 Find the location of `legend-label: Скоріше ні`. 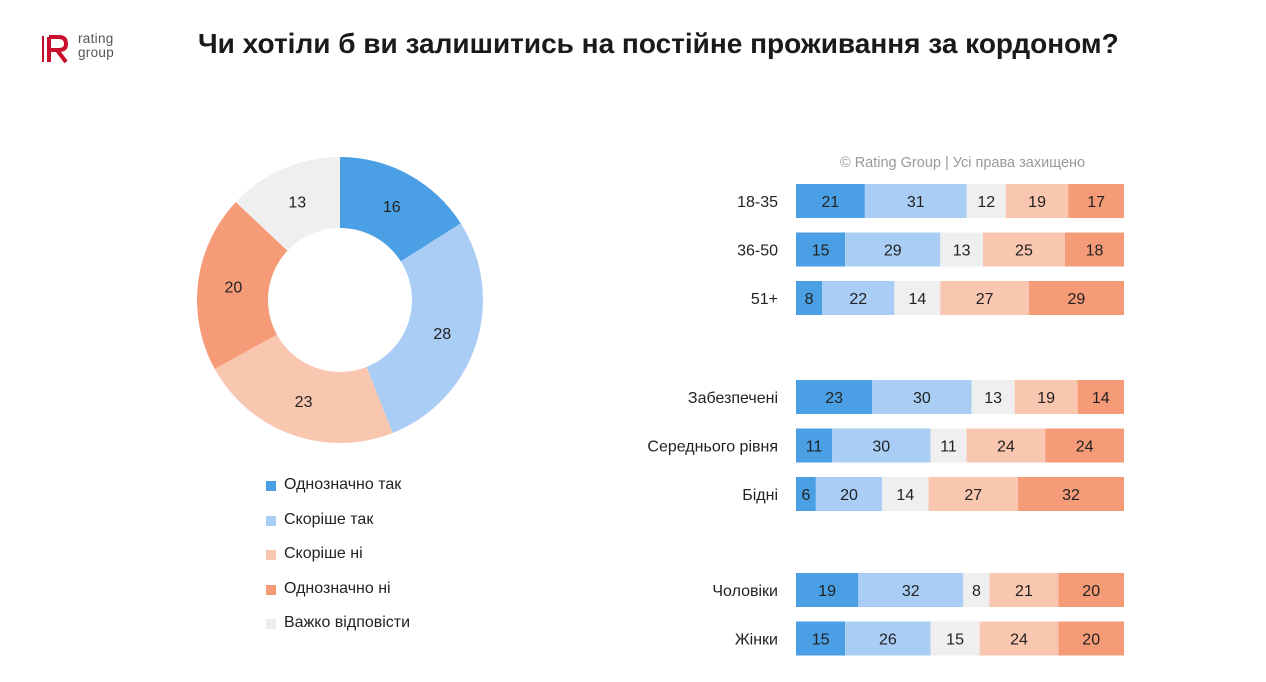

legend-label: Скоріше ні is located at coordinates (323, 553).